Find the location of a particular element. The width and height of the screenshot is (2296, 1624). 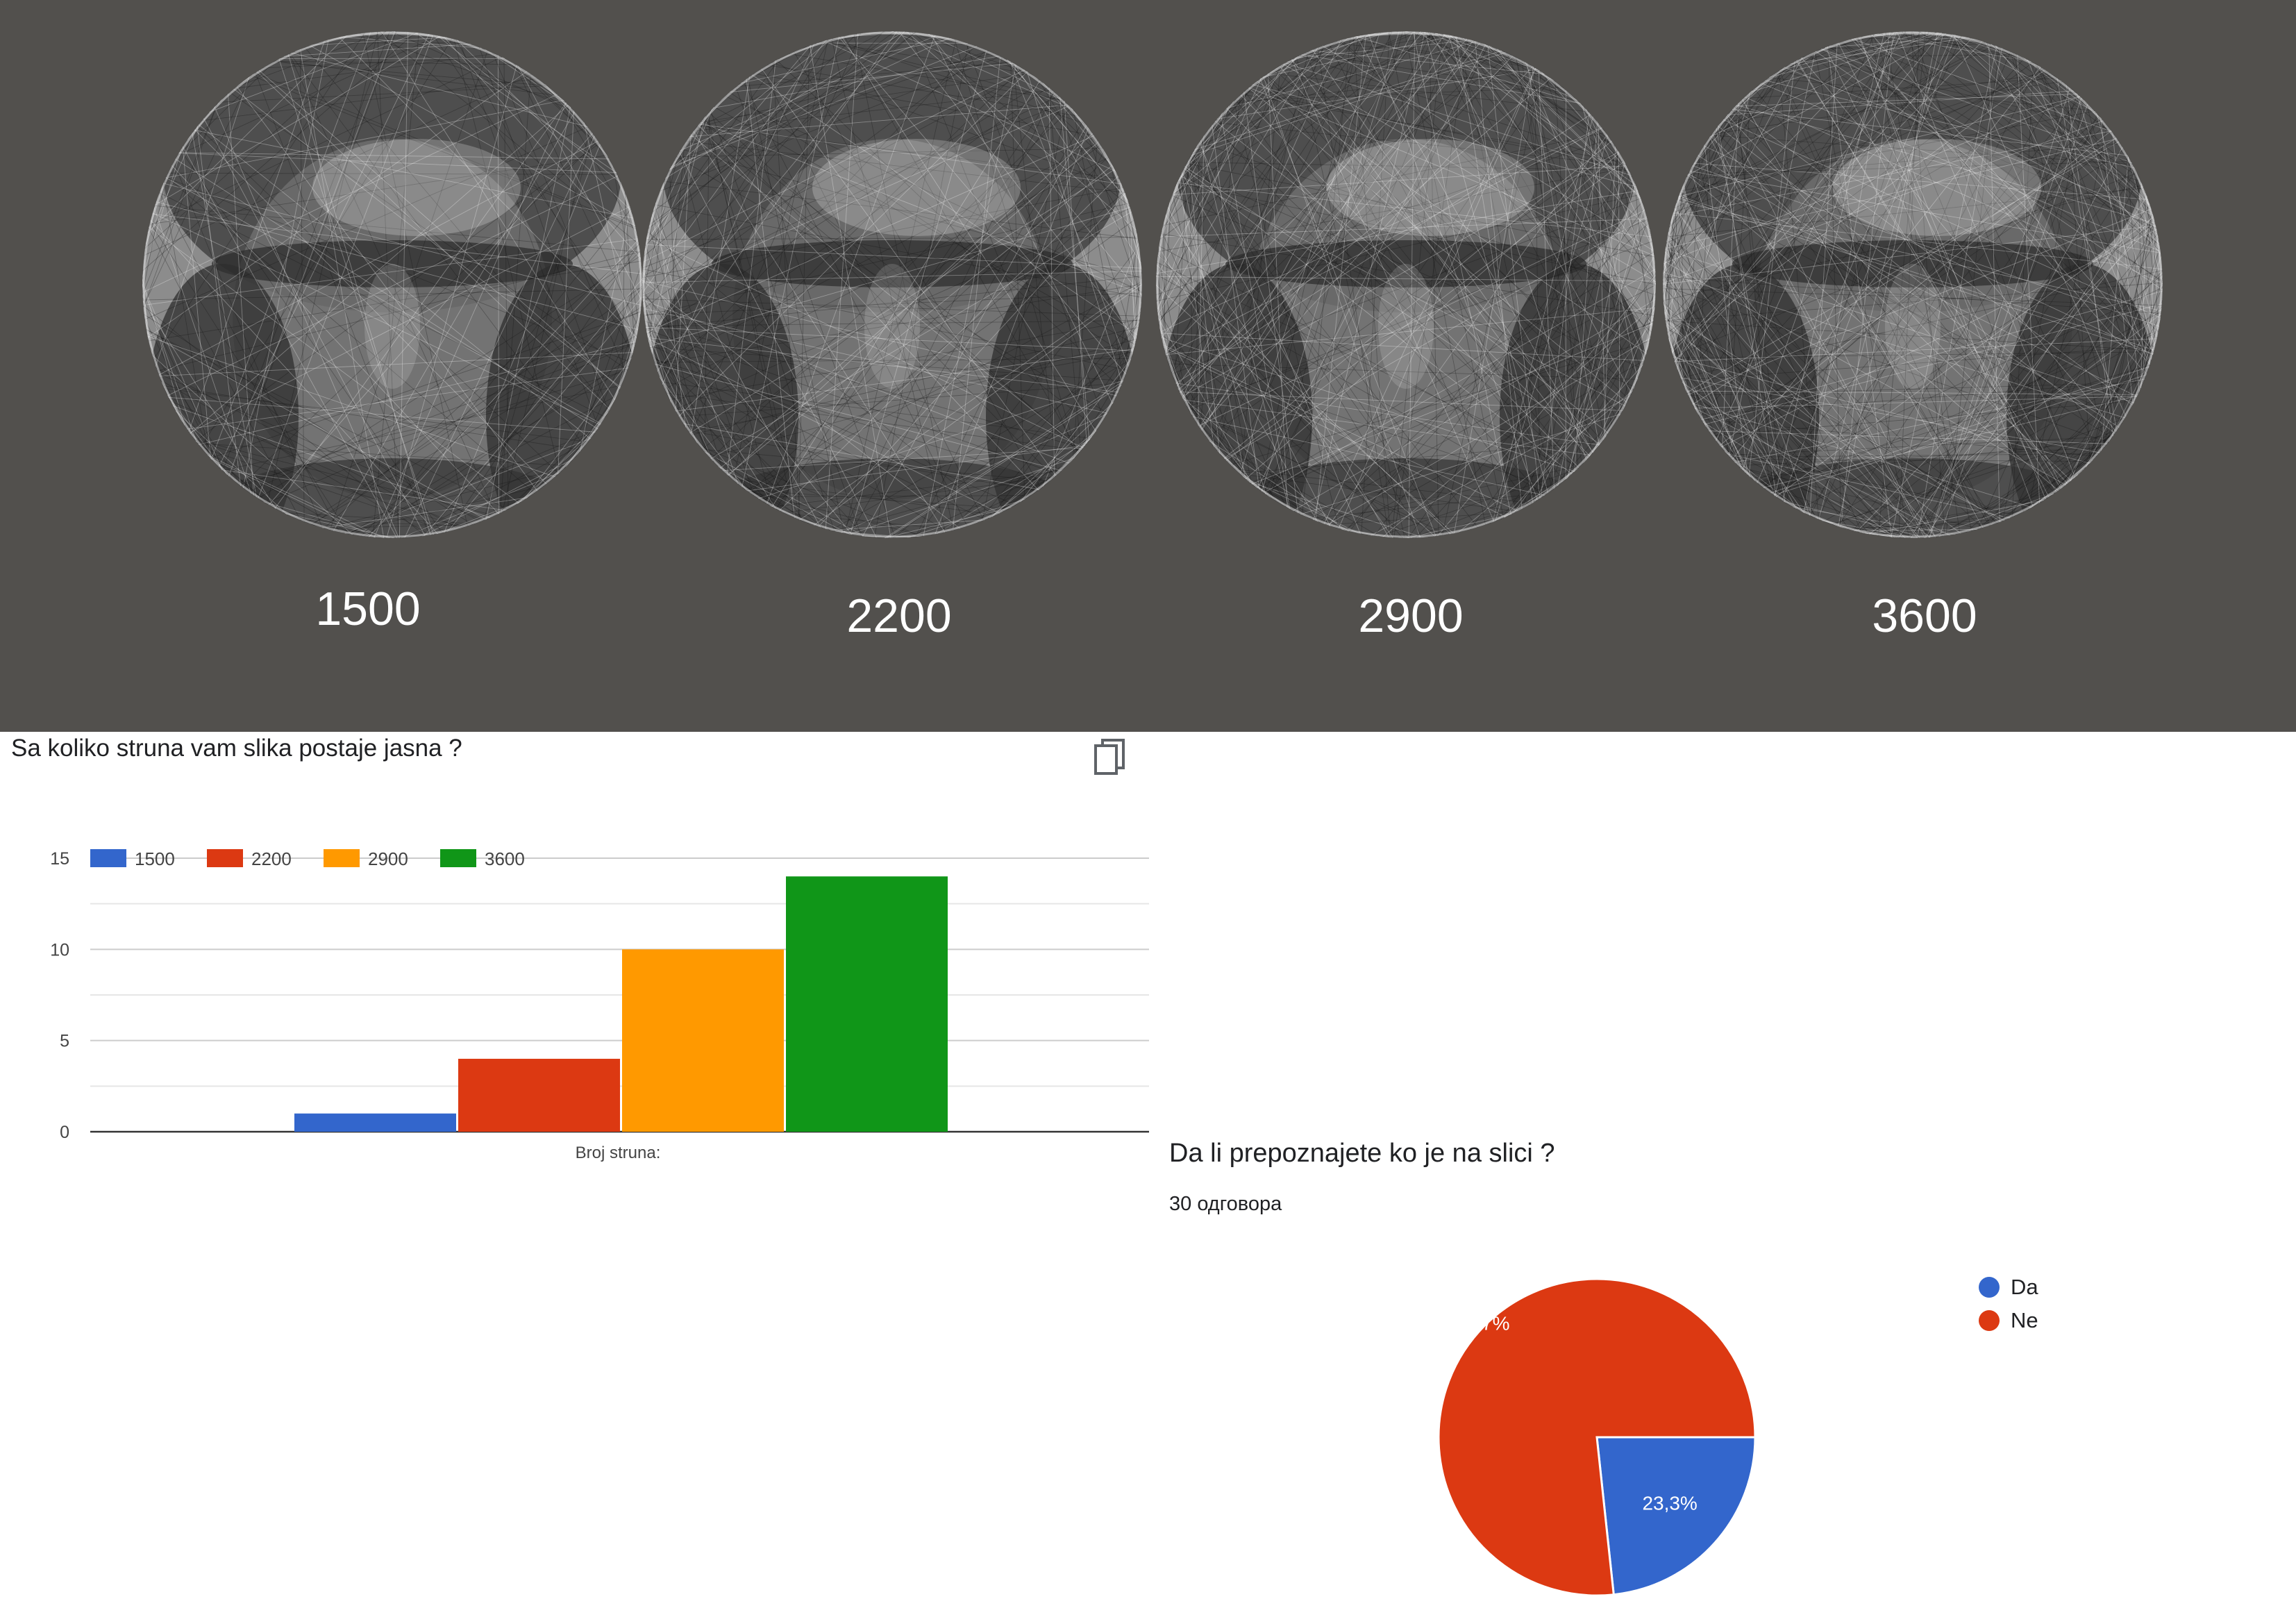

bar-chart-grid is located at coordinates (619, 995).